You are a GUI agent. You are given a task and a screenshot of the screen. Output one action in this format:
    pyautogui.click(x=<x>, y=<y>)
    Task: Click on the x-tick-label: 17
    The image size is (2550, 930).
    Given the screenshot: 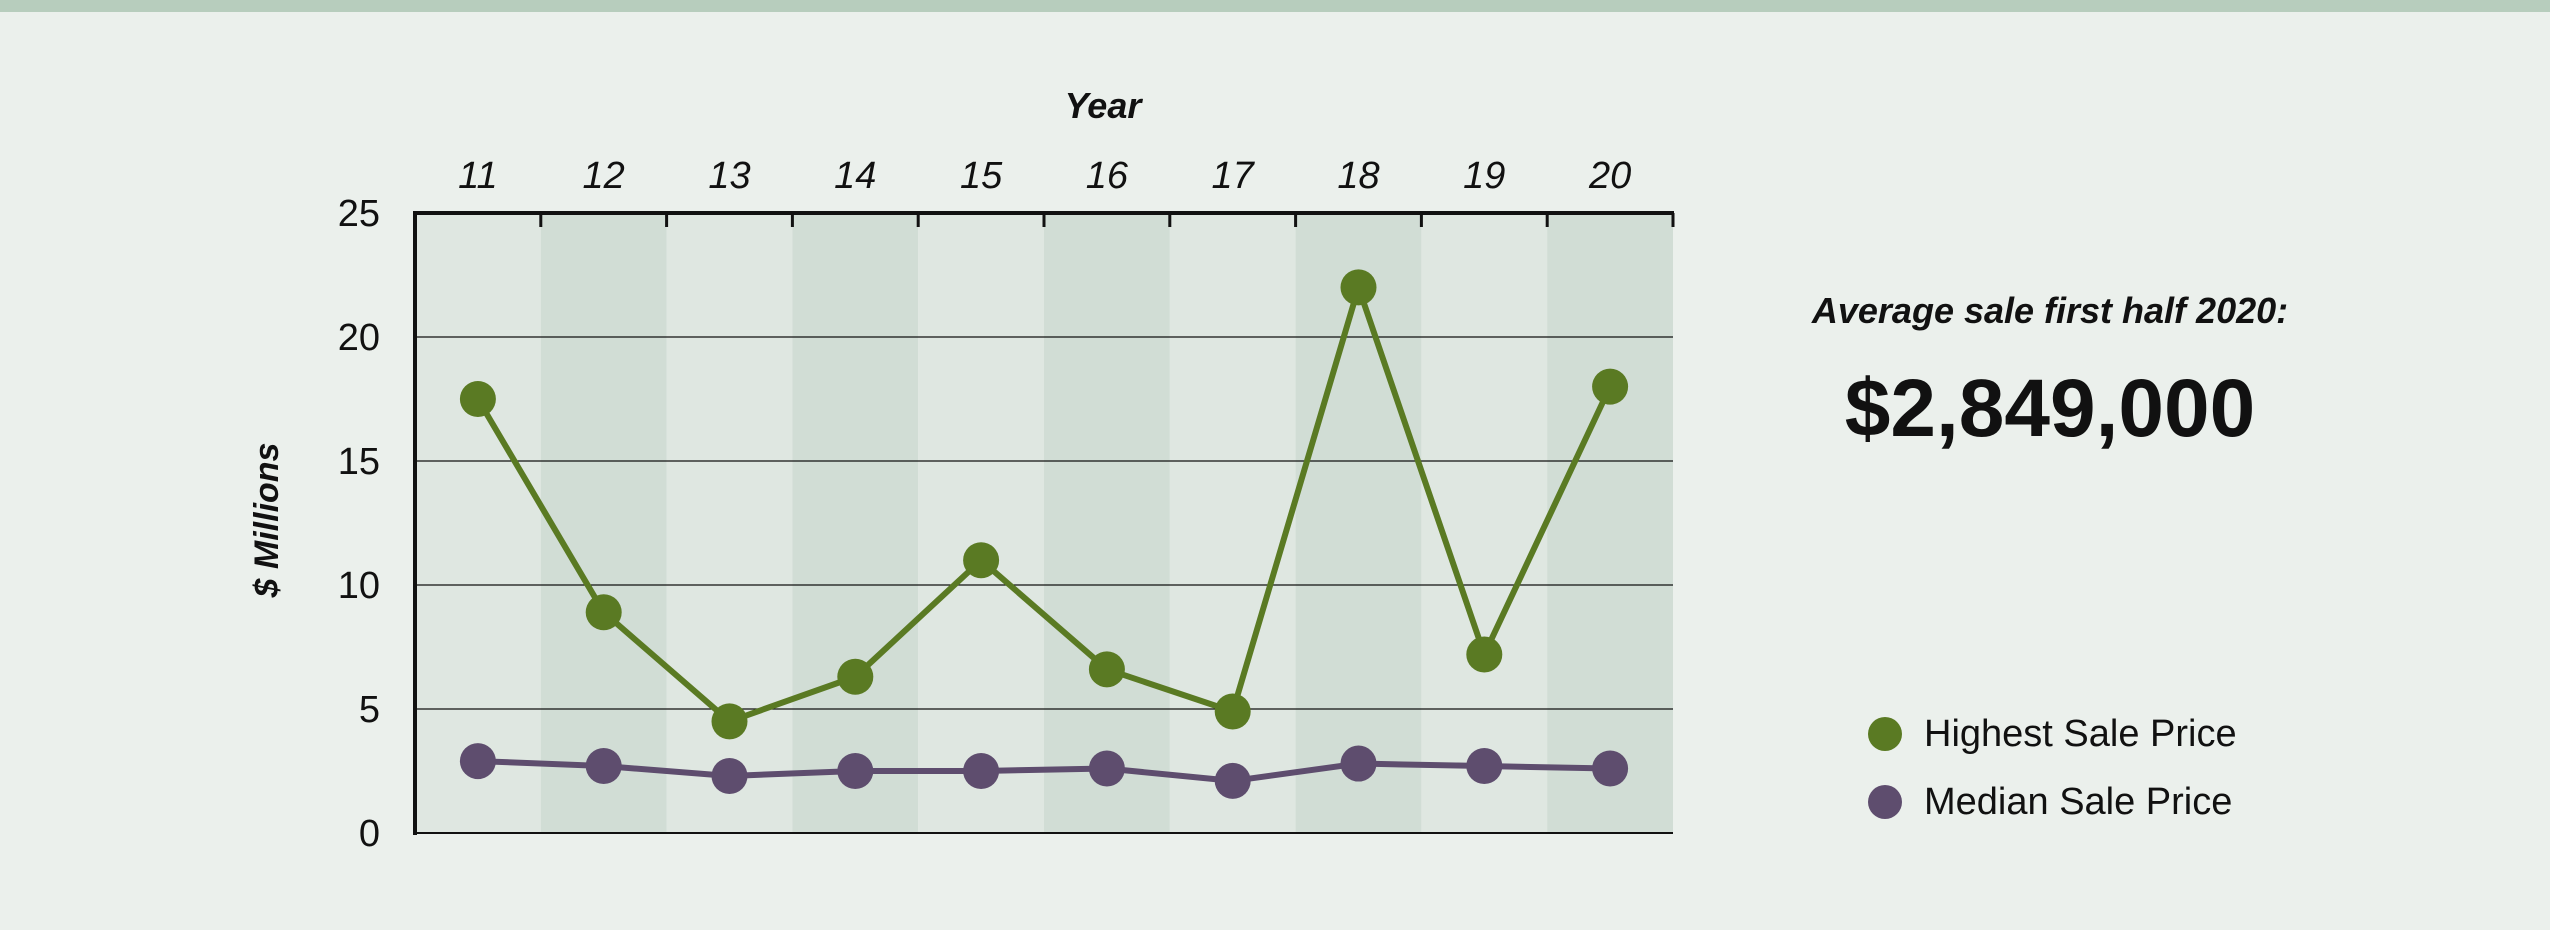 What is the action you would take?
    pyautogui.click(x=1234, y=176)
    